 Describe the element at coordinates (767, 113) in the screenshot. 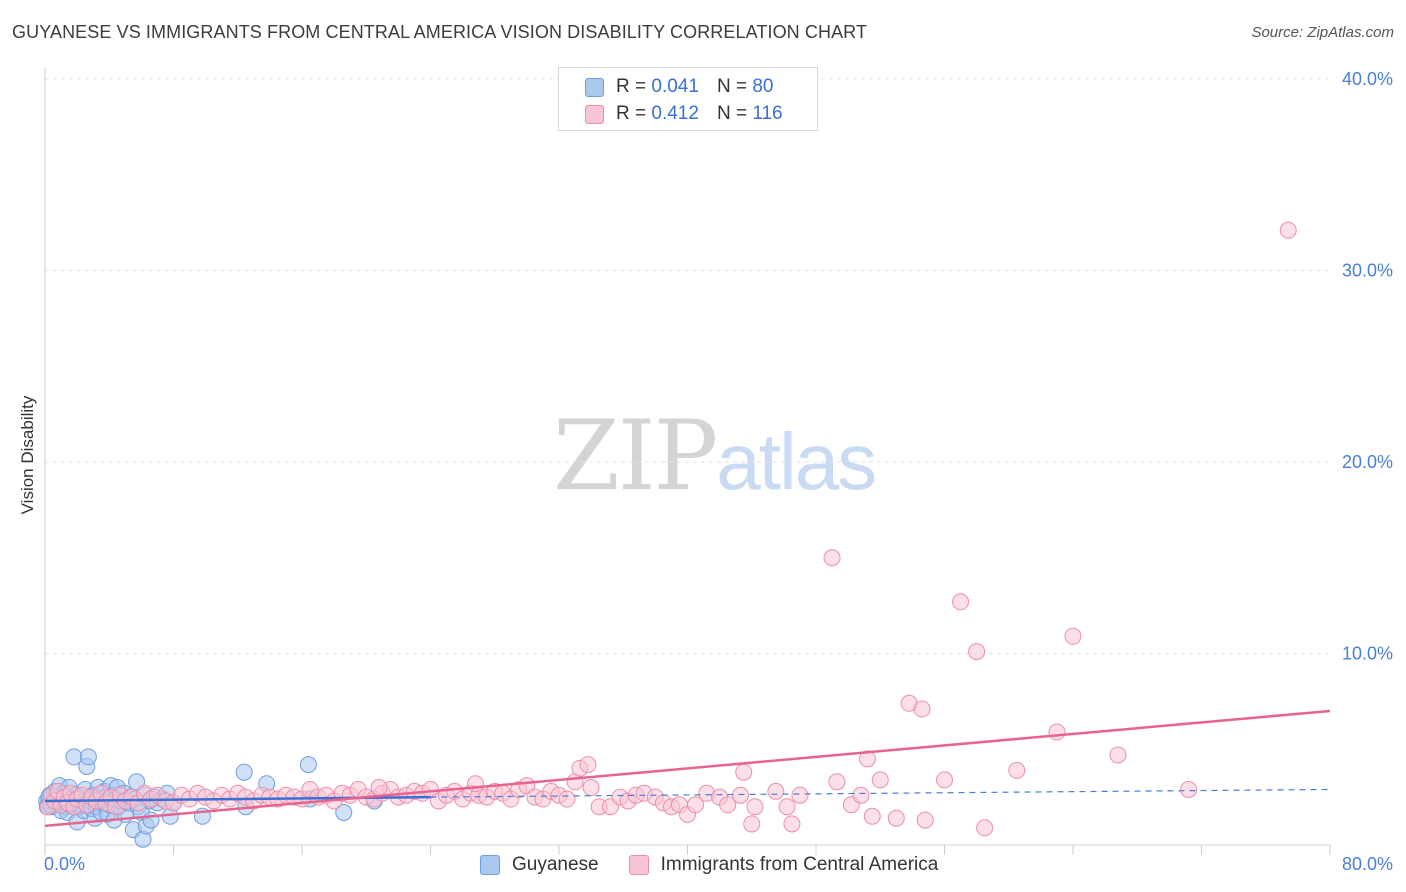

I see `legend-n-value: 116` at that location.